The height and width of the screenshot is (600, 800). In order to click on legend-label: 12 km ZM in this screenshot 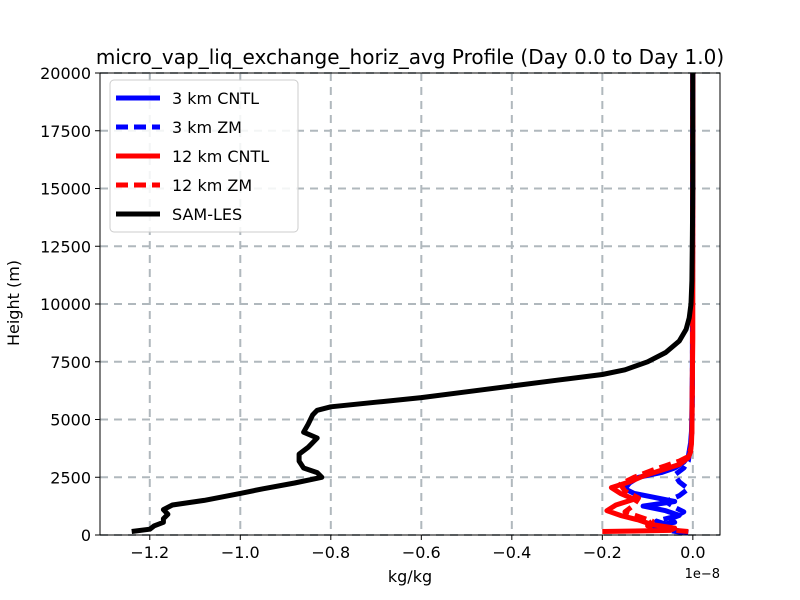, I will do `click(212, 185)`.